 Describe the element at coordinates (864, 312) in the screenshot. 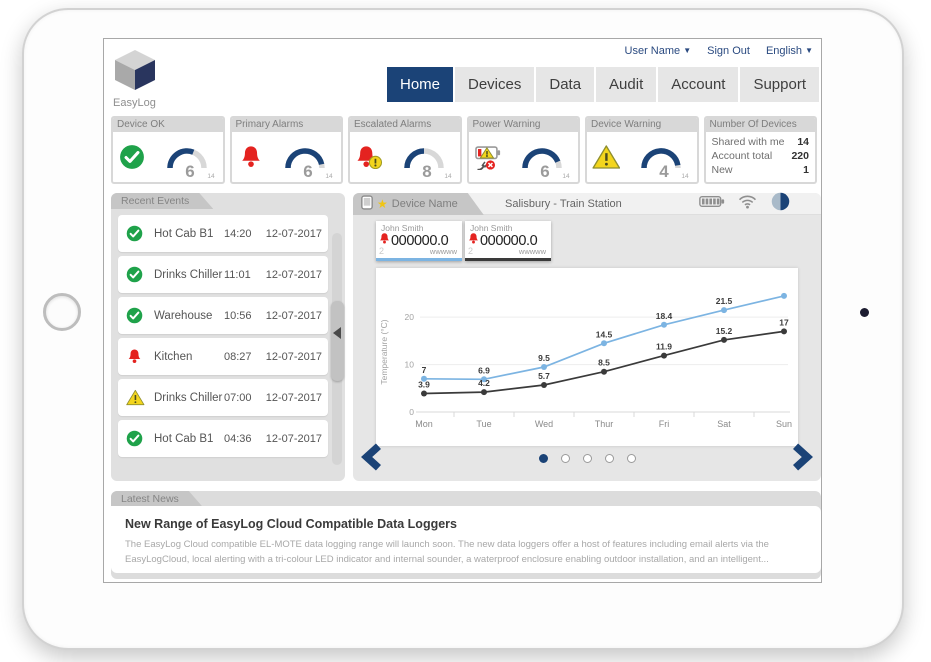

I see `camera-dot` at that location.